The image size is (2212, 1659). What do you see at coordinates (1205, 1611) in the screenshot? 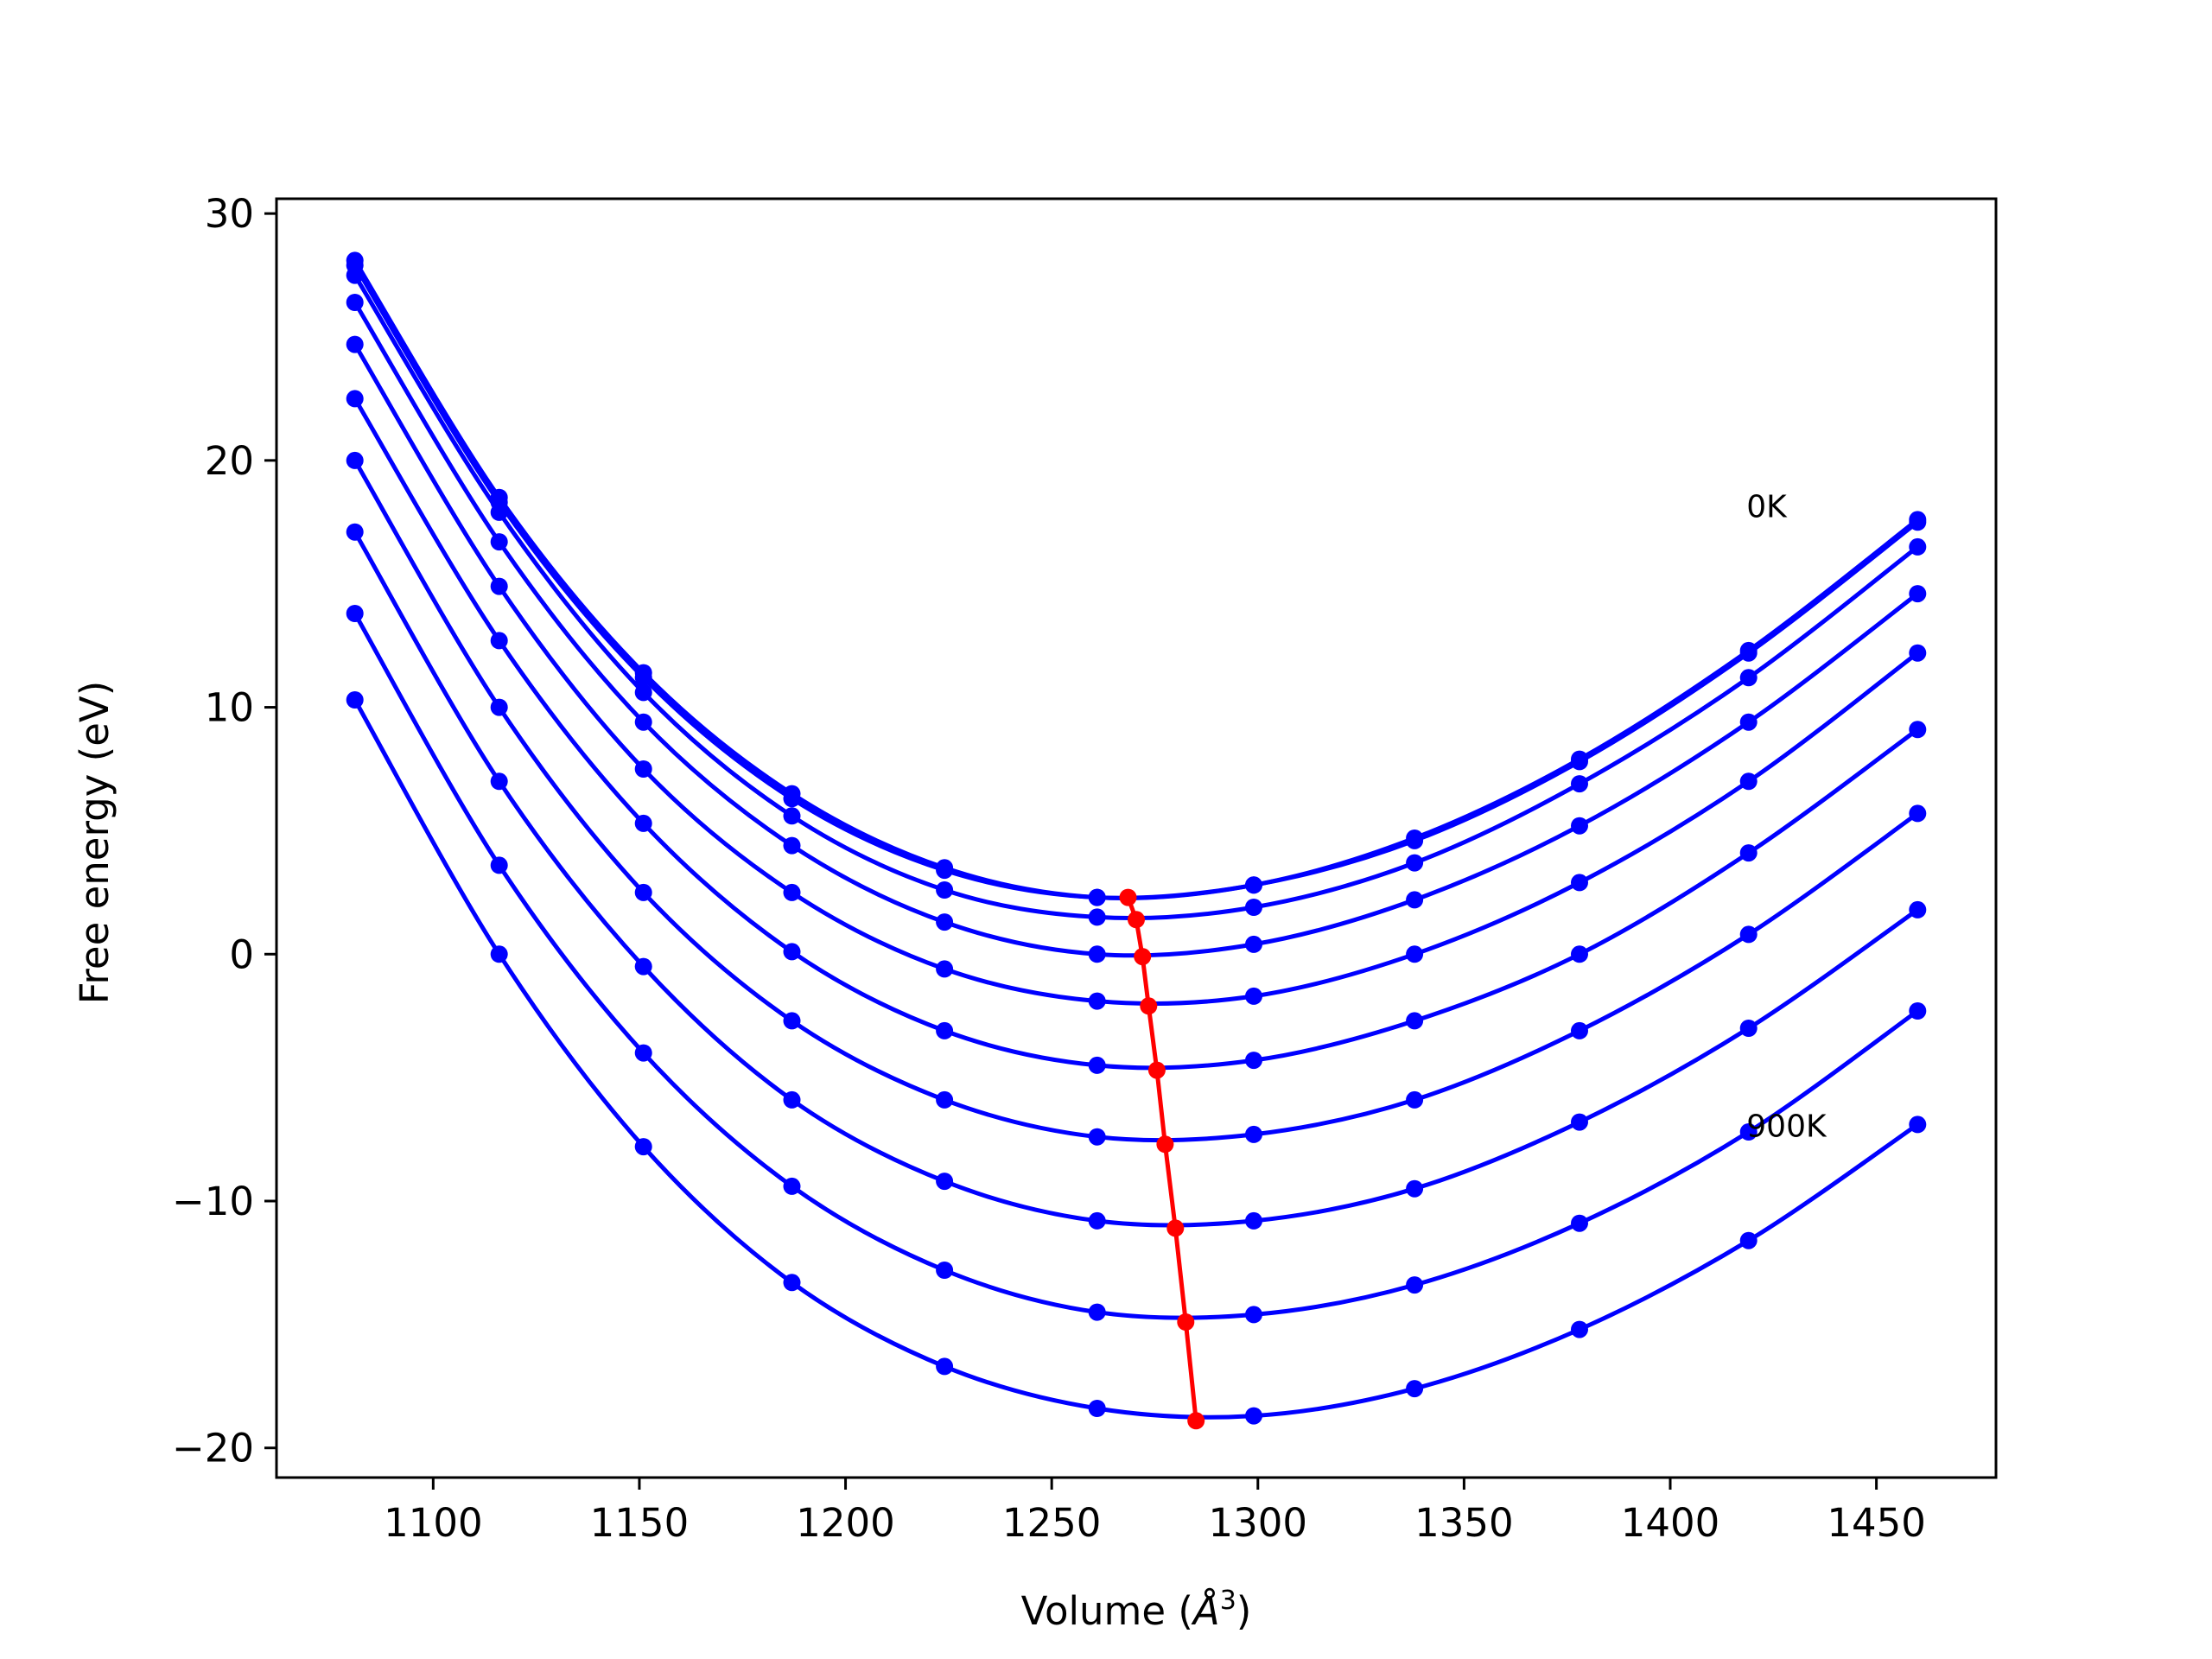
I see `x-axis-label-unit: Å` at bounding box center [1205, 1611].